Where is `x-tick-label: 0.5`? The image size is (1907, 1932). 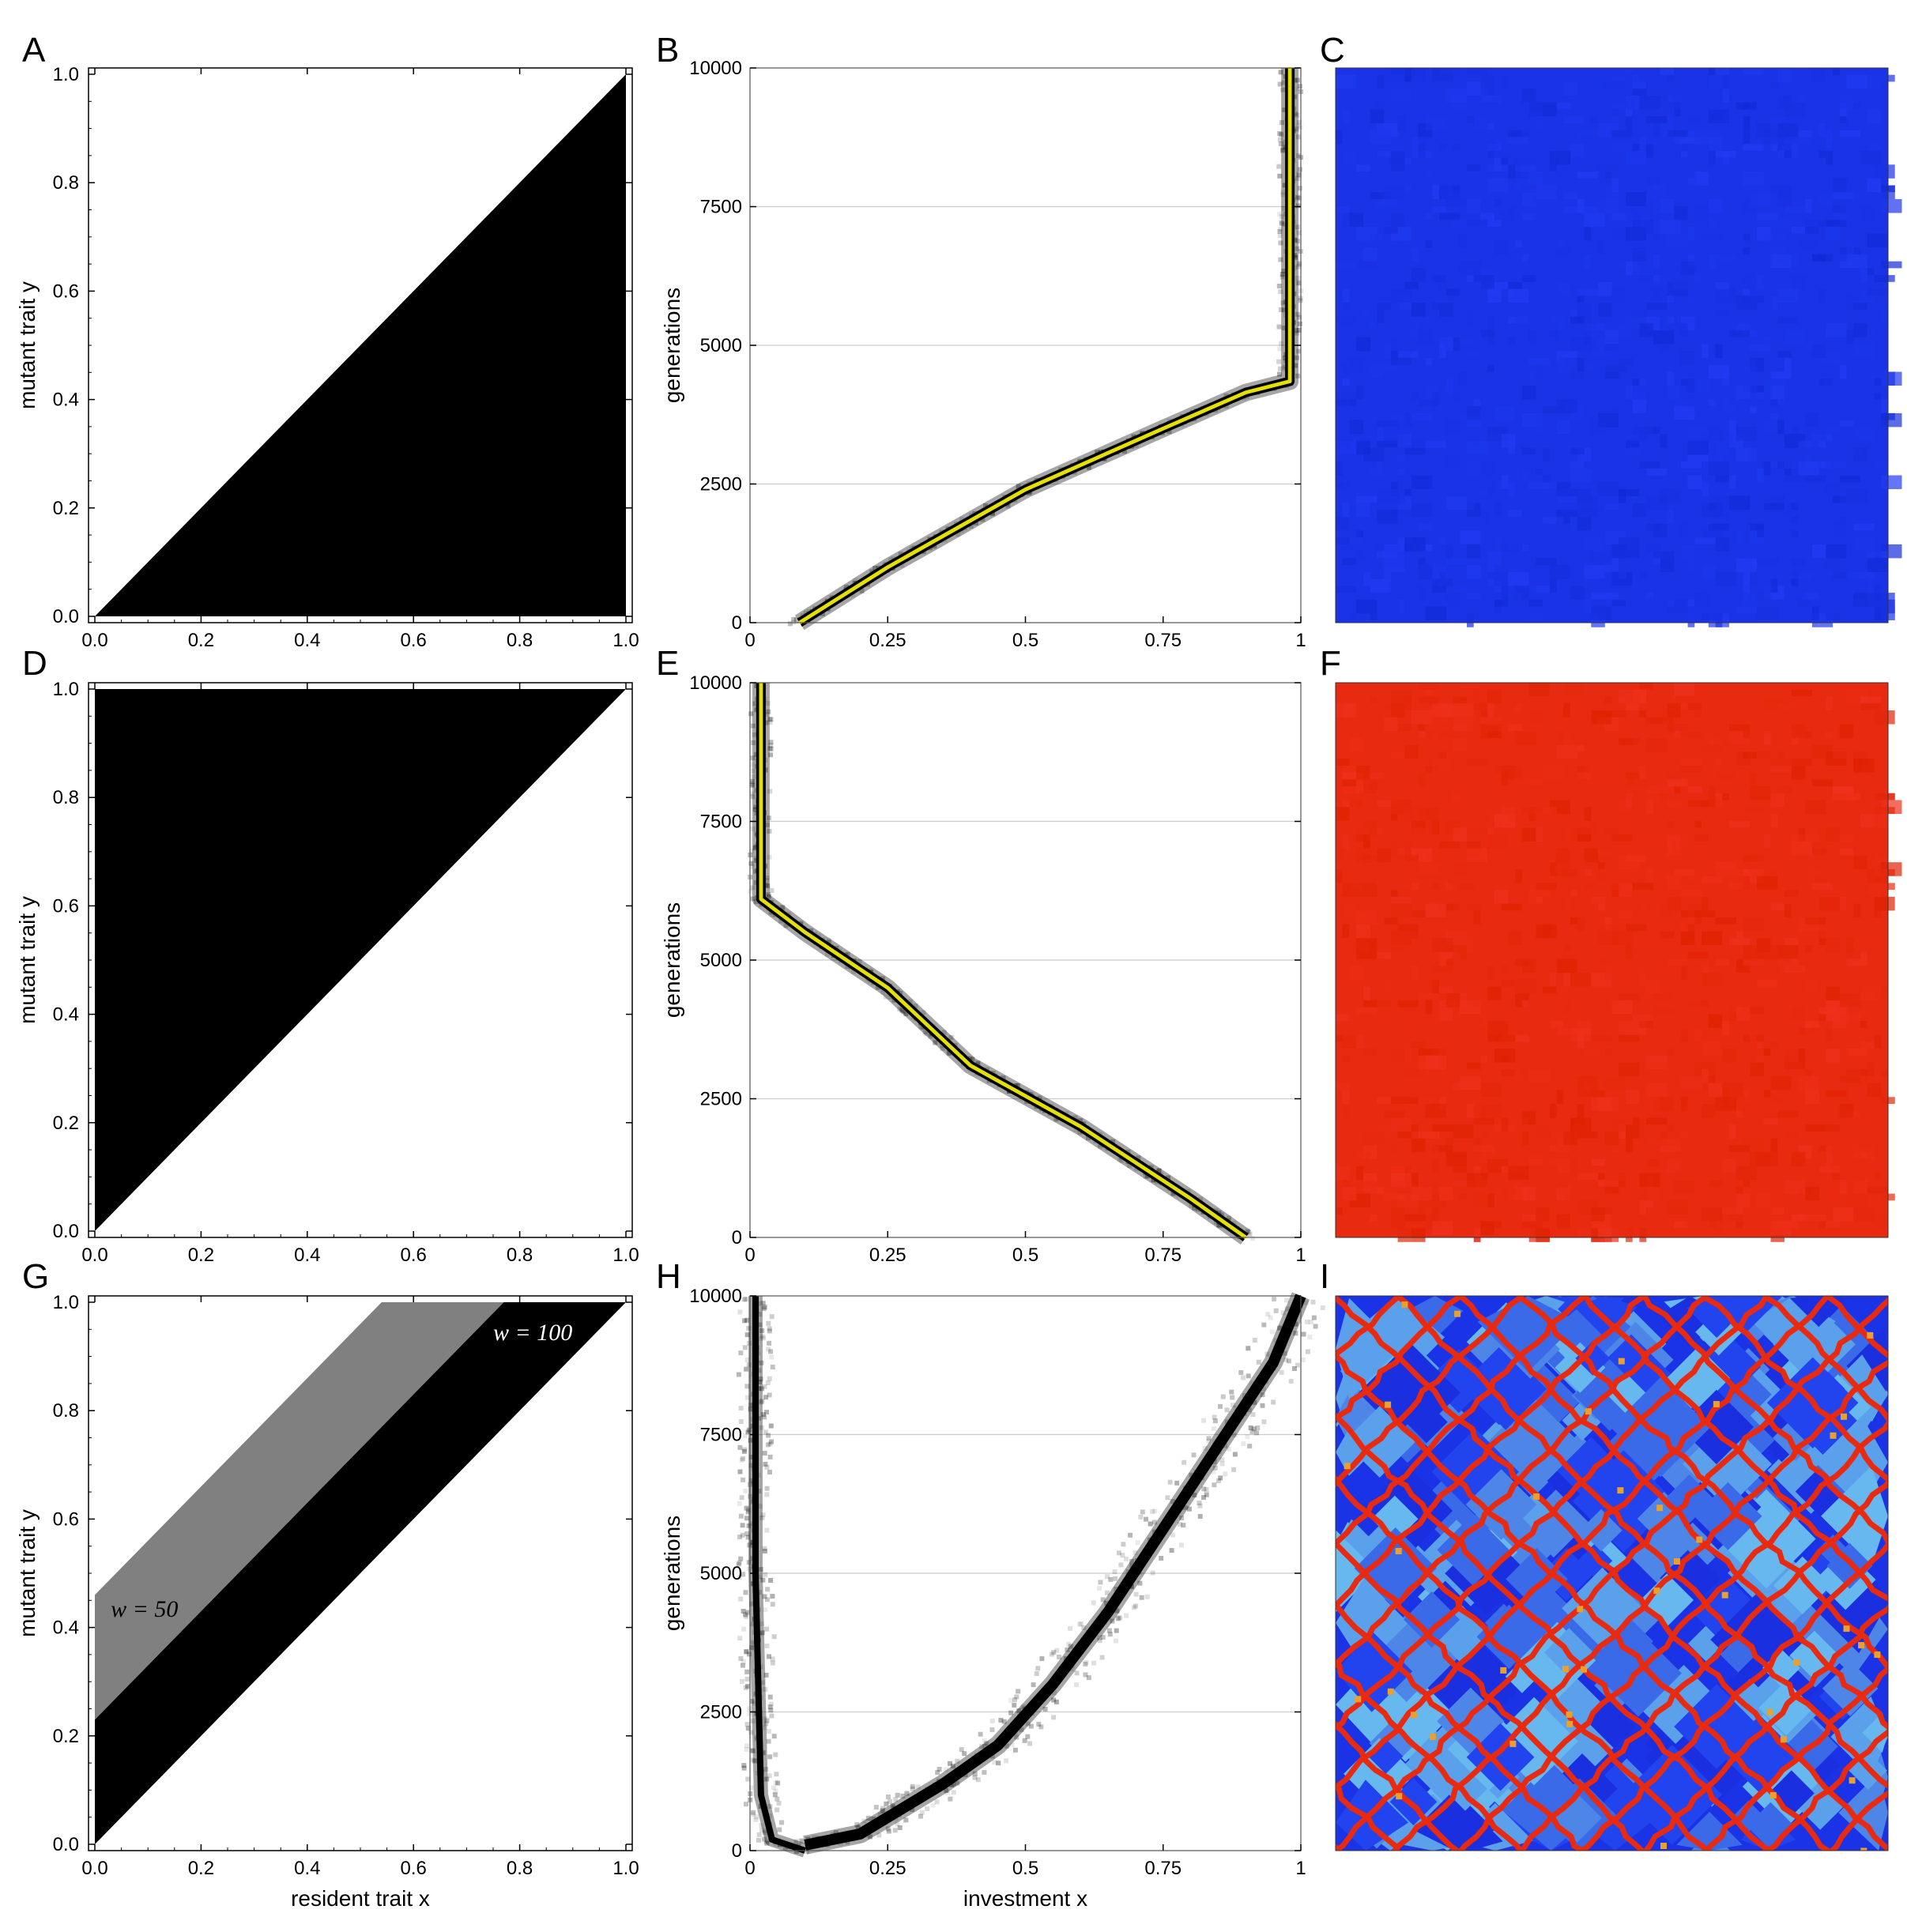 x-tick-label: 0.5 is located at coordinates (1025, 640).